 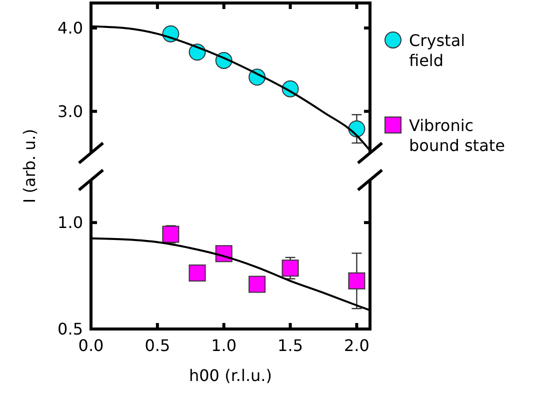 What do you see at coordinates (29, 166) in the screenshot?
I see `y-axis-title: I (arb. u.)` at bounding box center [29, 166].